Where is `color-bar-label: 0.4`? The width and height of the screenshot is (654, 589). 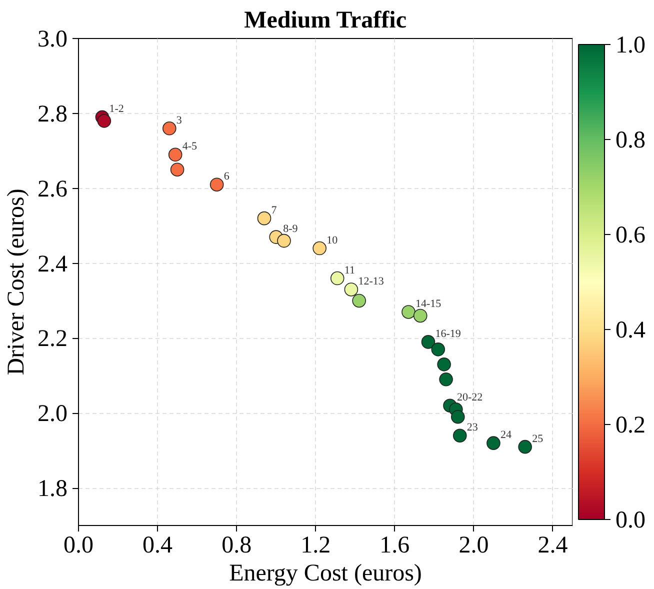
color-bar-label: 0.4 is located at coordinates (631, 331).